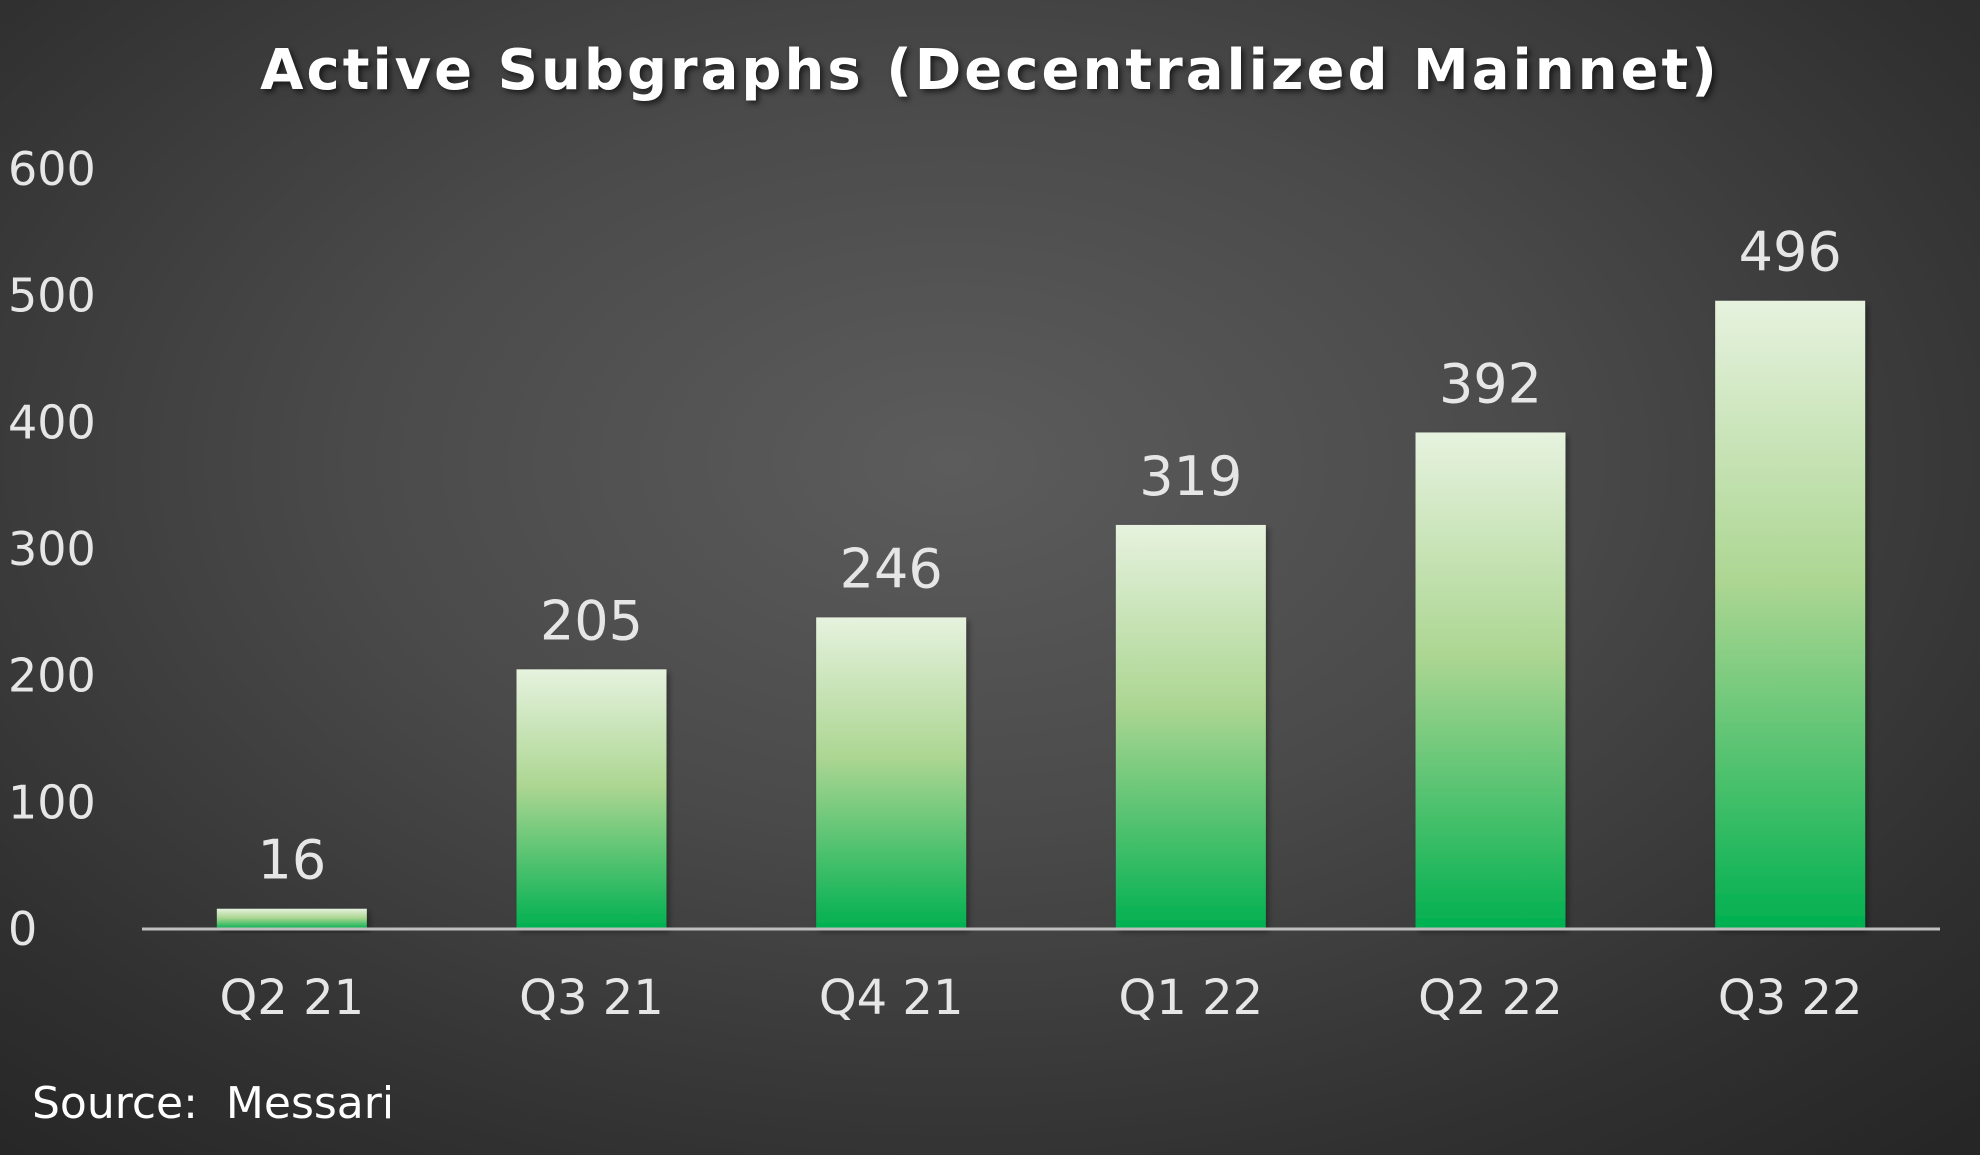 Image resolution: width=1980 pixels, height=1155 pixels. Describe the element at coordinates (591, 998) in the screenshot. I see `x-tick-label: Q3 21` at that location.